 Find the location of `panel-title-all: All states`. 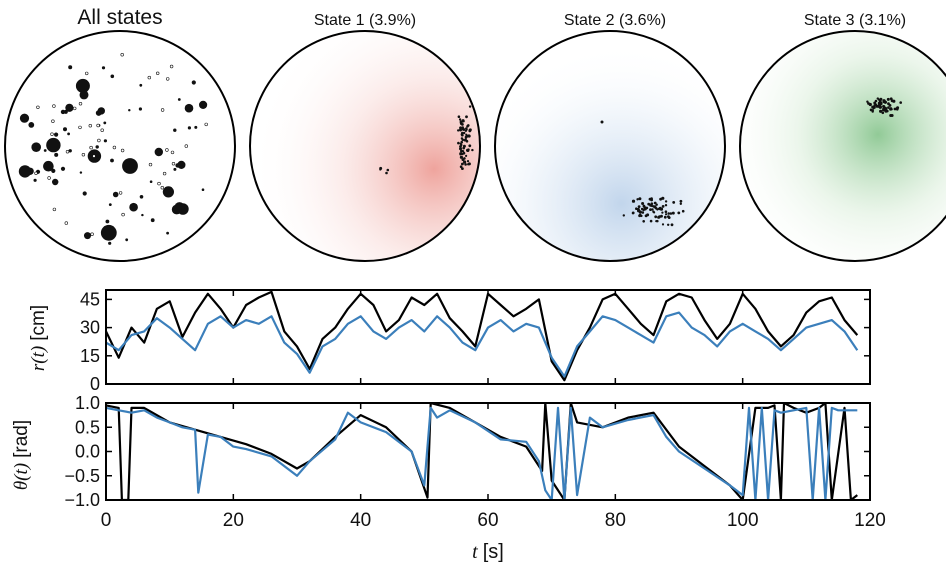

panel-title-all: All states is located at coordinates (119, 17).